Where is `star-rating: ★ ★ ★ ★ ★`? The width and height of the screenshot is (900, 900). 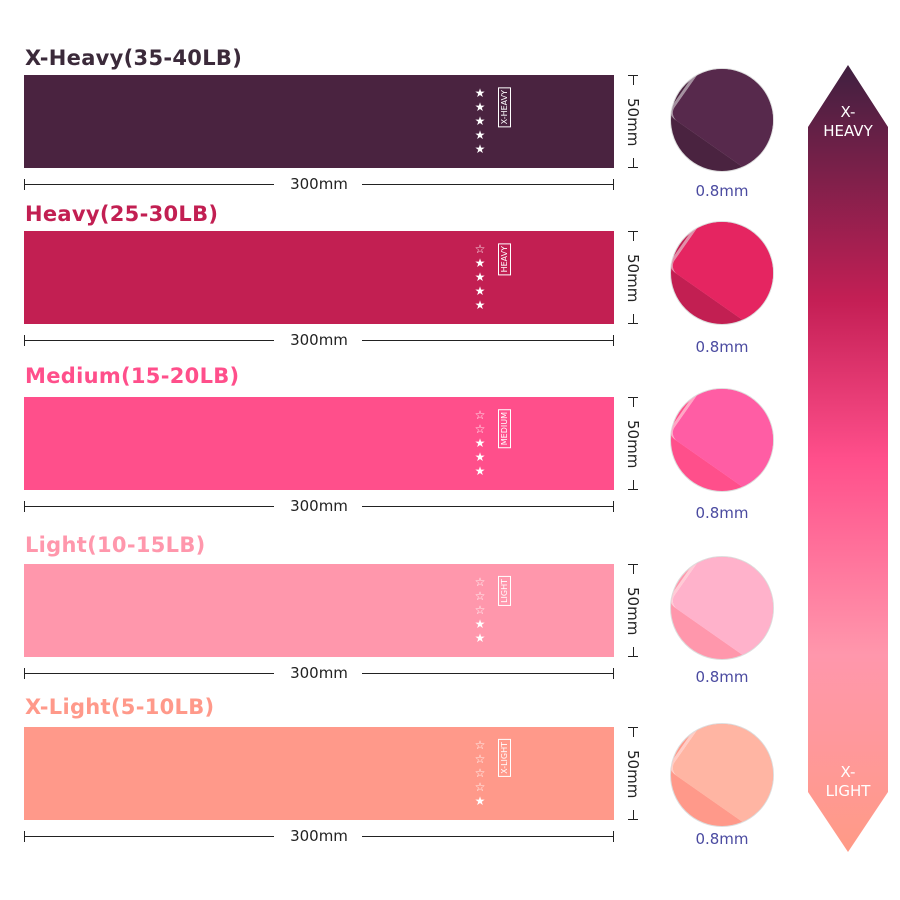
star-rating: ★ ★ ★ ★ ★ is located at coordinates (480, 121).